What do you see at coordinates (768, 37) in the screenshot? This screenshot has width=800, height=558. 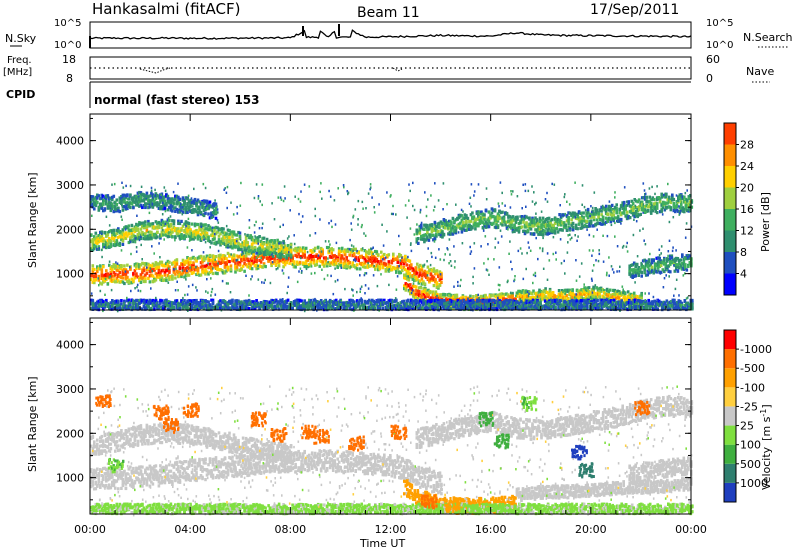 I see `n-search-label: N.Search` at bounding box center [768, 37].